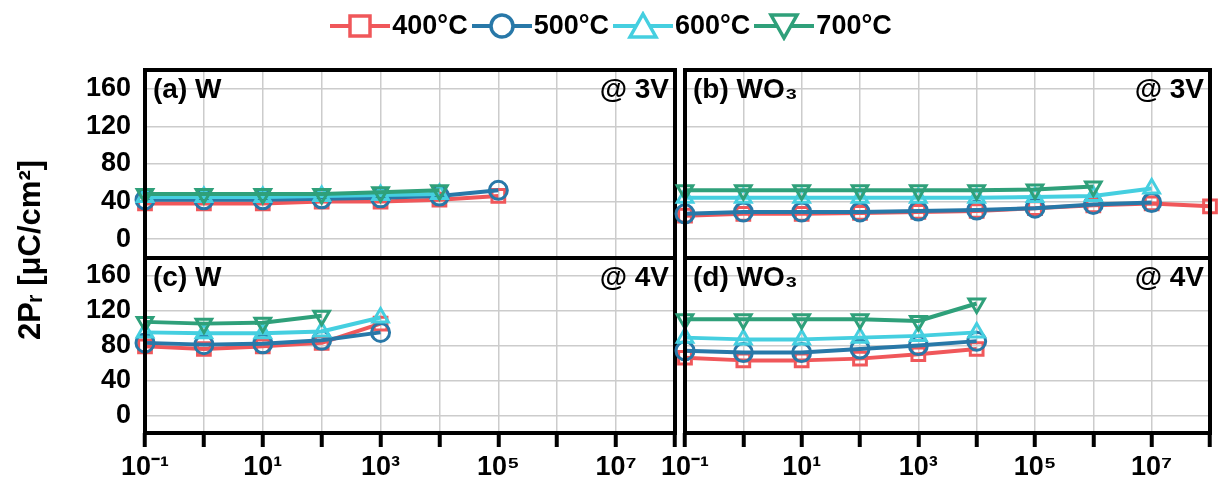 Image resolution: width=1222 pixels, height=503 pixels. I want to click on annotation: (b) WO₃, so click(745, 88).